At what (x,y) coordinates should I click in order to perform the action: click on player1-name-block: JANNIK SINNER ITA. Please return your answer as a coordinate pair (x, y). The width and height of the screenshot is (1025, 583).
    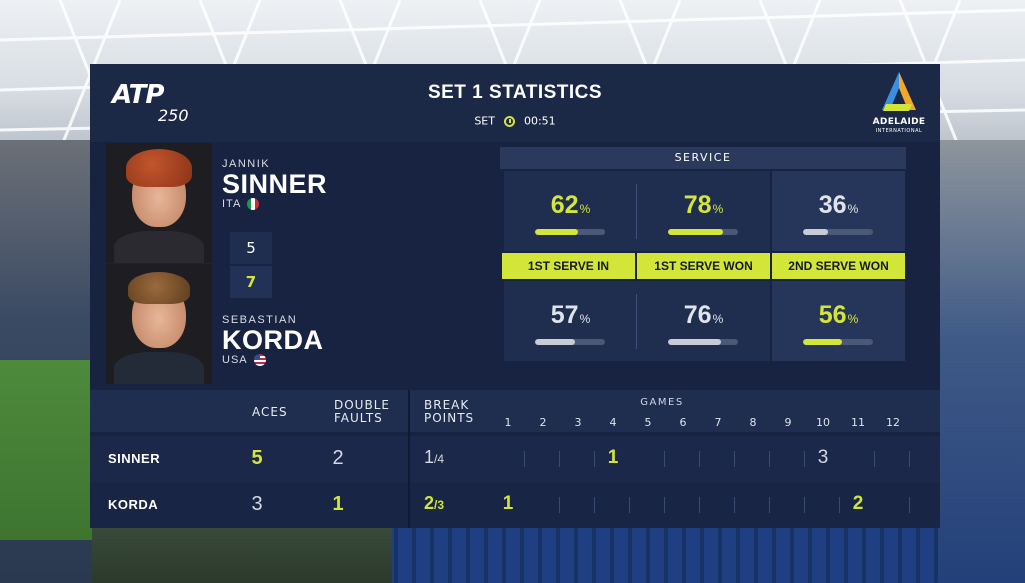
    Looking at the image, I should click on (275, 184).